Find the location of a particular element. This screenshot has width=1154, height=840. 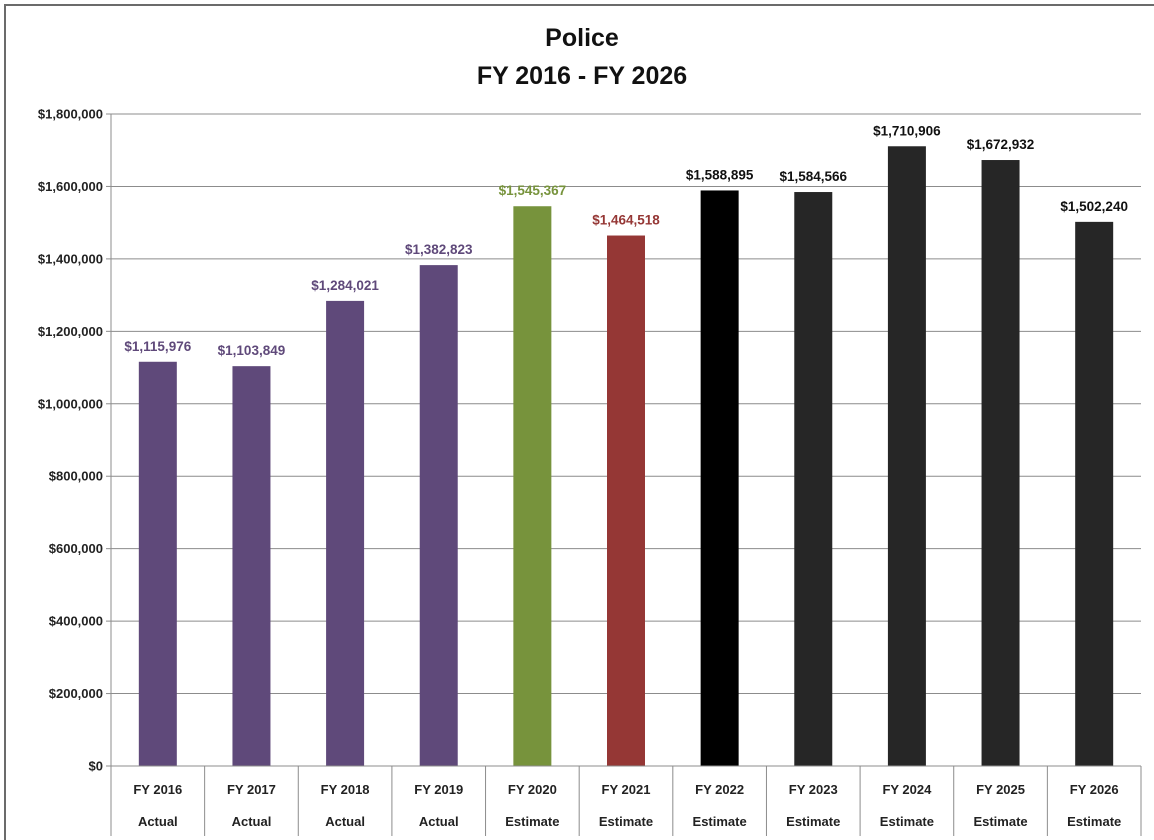

x-tick-label: FY 2026 is located at coordinates (1094, 789).